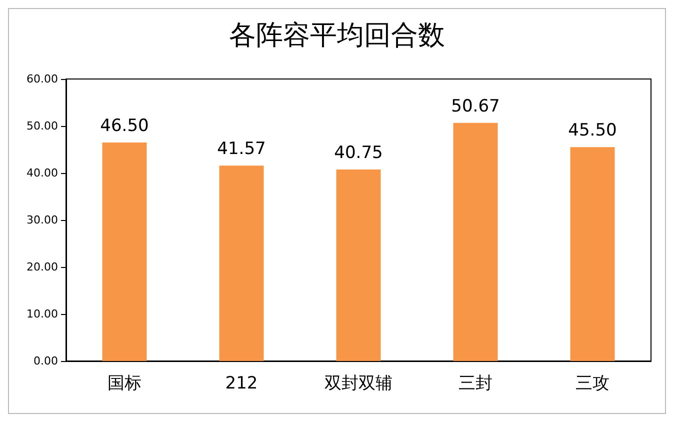 The height and width of the screenshot is (422, 674). Describe the element at coordinates (358, 384) in the screenshot. I see `x-tick-label: 双封双辅` at that location.